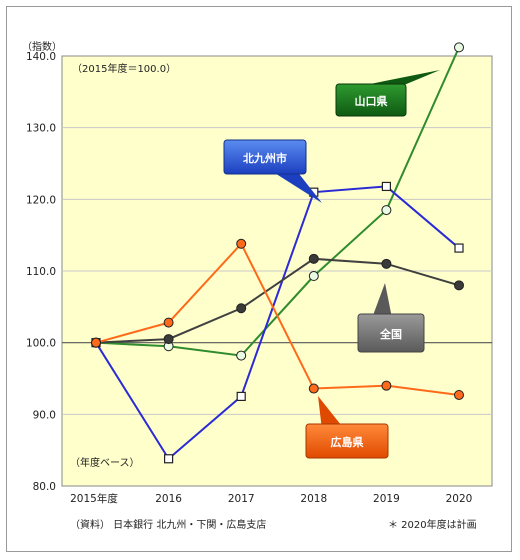  Describe the element at coordinates (41, 200) in the screenshot. I see `y-tick-label: 120.0` at that location.